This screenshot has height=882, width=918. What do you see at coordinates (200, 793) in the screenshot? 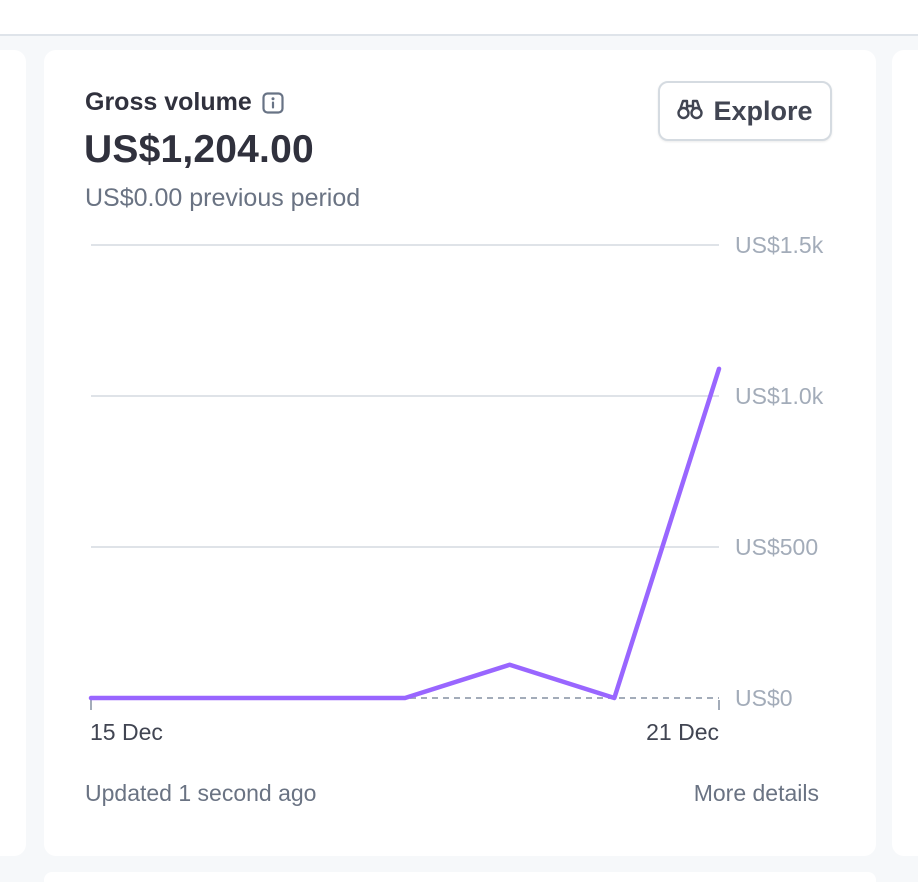
I see `updated-status: Updated 1 second ago` at bounding box center [200, 793].